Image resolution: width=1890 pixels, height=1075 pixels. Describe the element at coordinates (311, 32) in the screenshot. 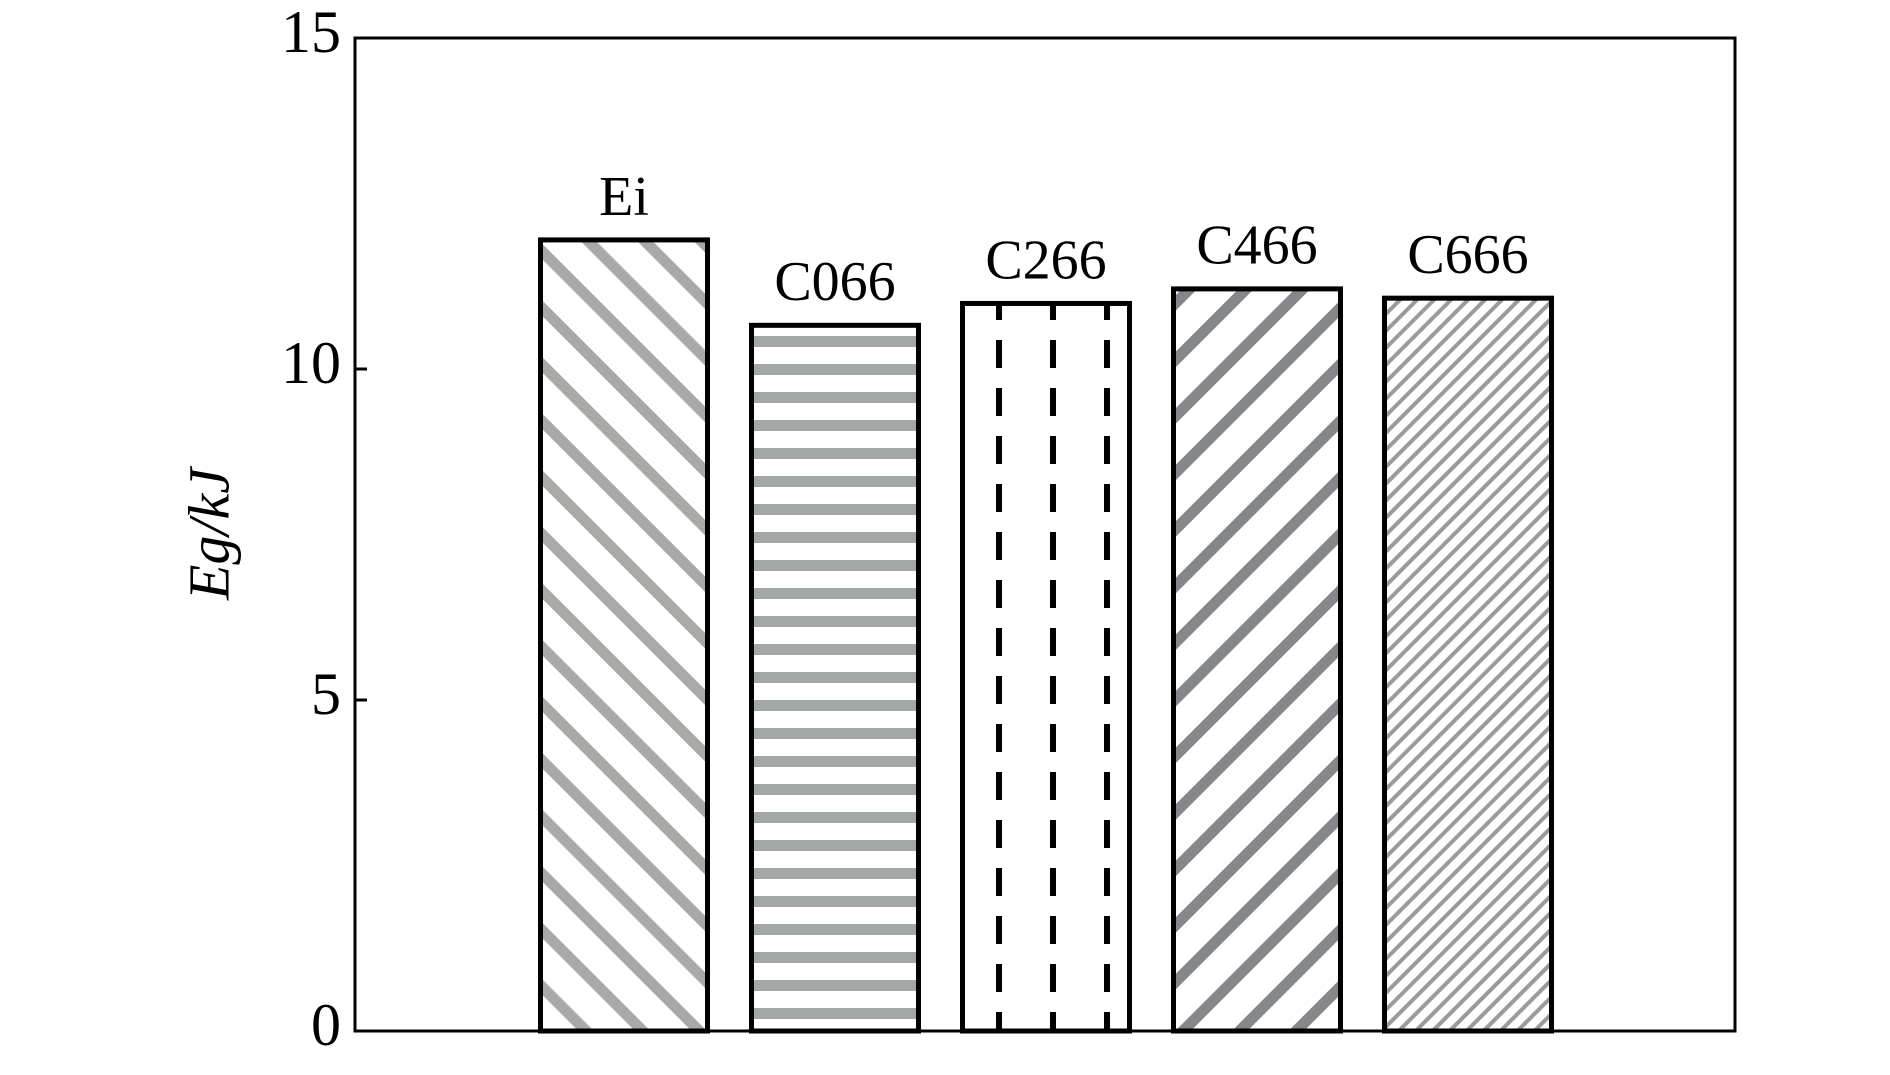

I see `y-tick-label: 15` at that location.